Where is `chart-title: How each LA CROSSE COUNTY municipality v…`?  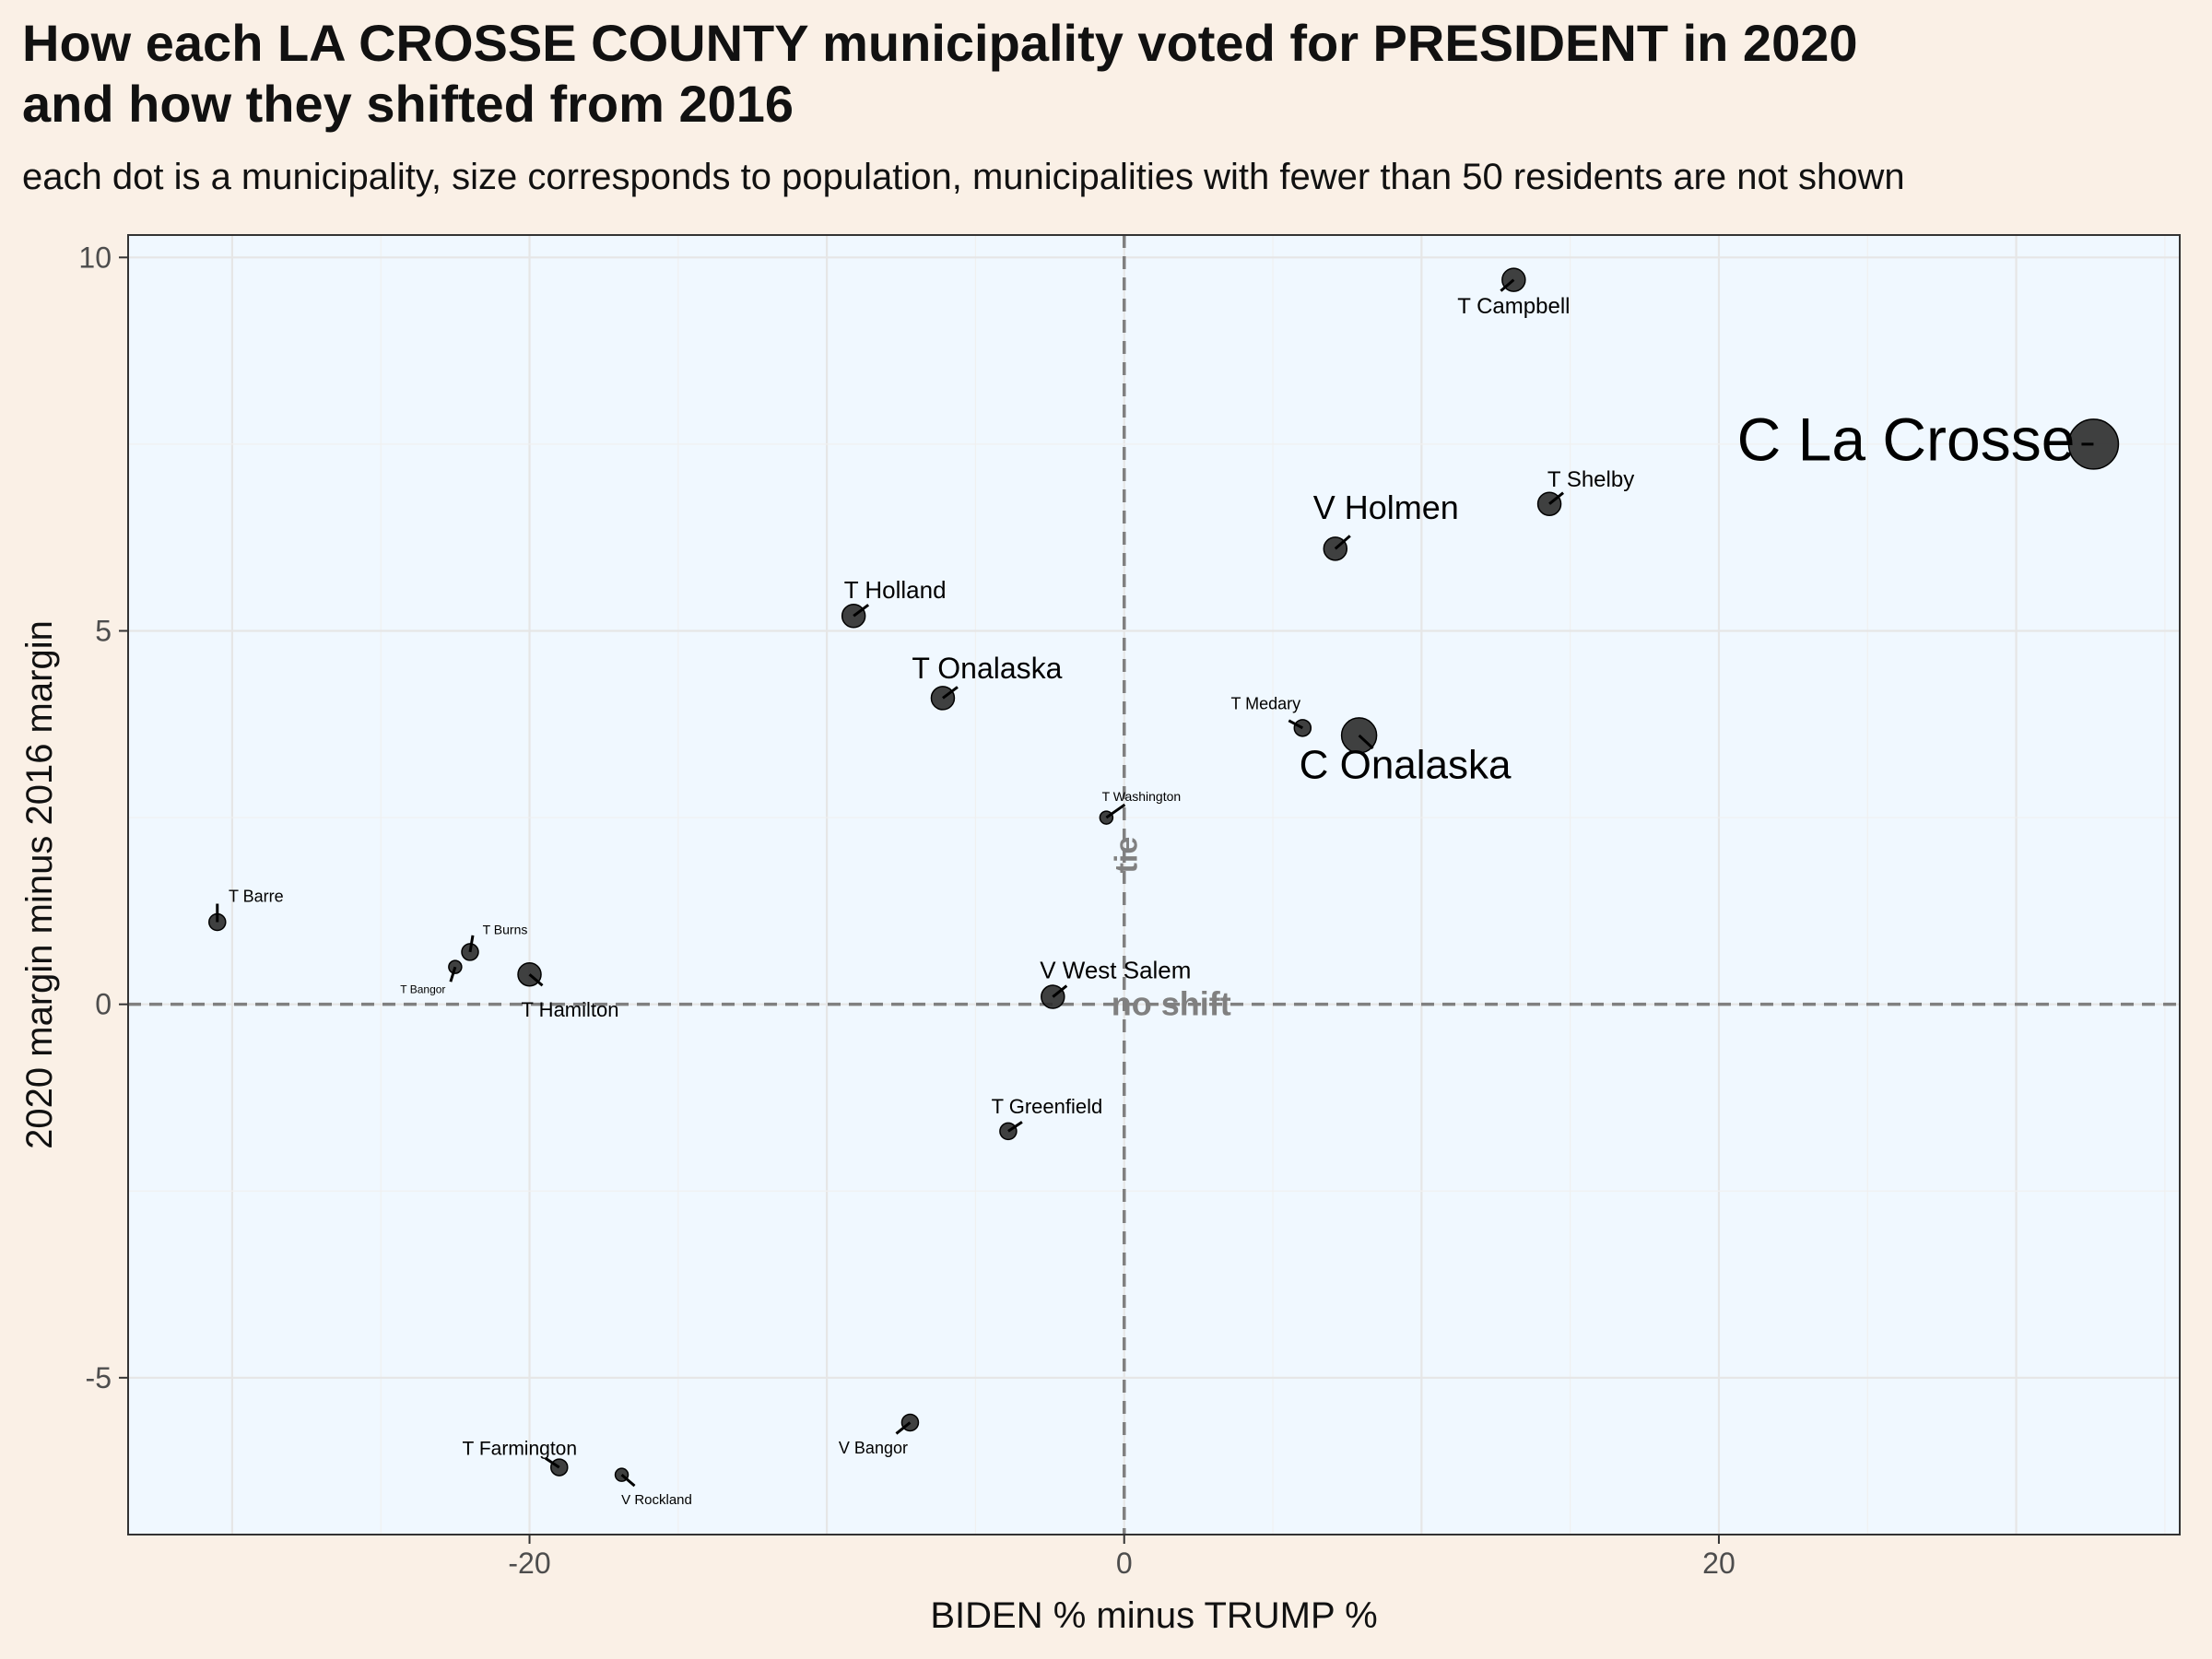 chart-title: How each LA CROSSE COUNTY municipality v… is located at coordinates (1114, 74).